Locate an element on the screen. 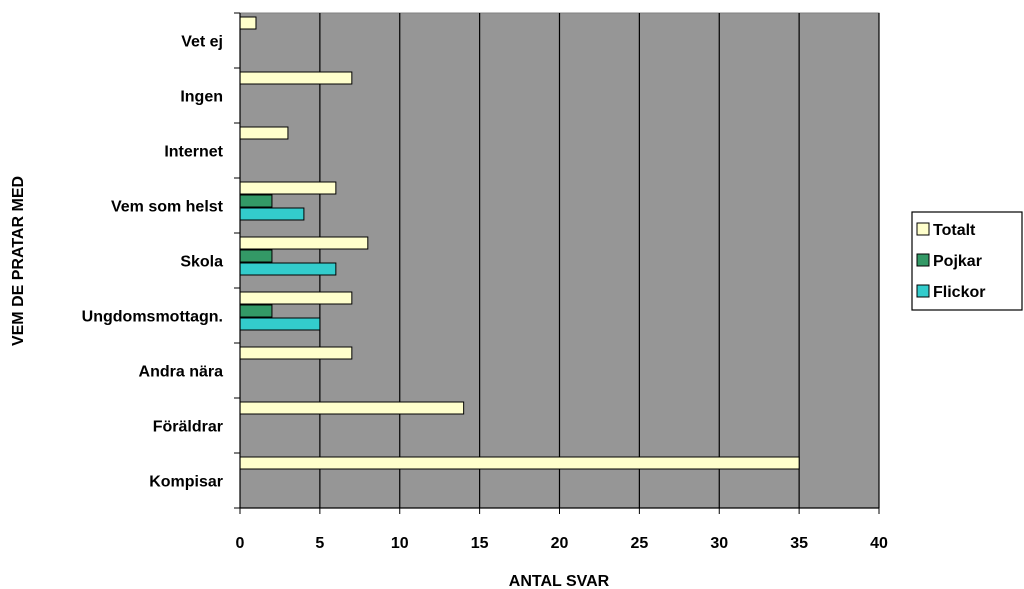 Image resolution: width=1024 pixels, height=589 pixels. category-label: Andra nära is located at coordinates (181, 372).